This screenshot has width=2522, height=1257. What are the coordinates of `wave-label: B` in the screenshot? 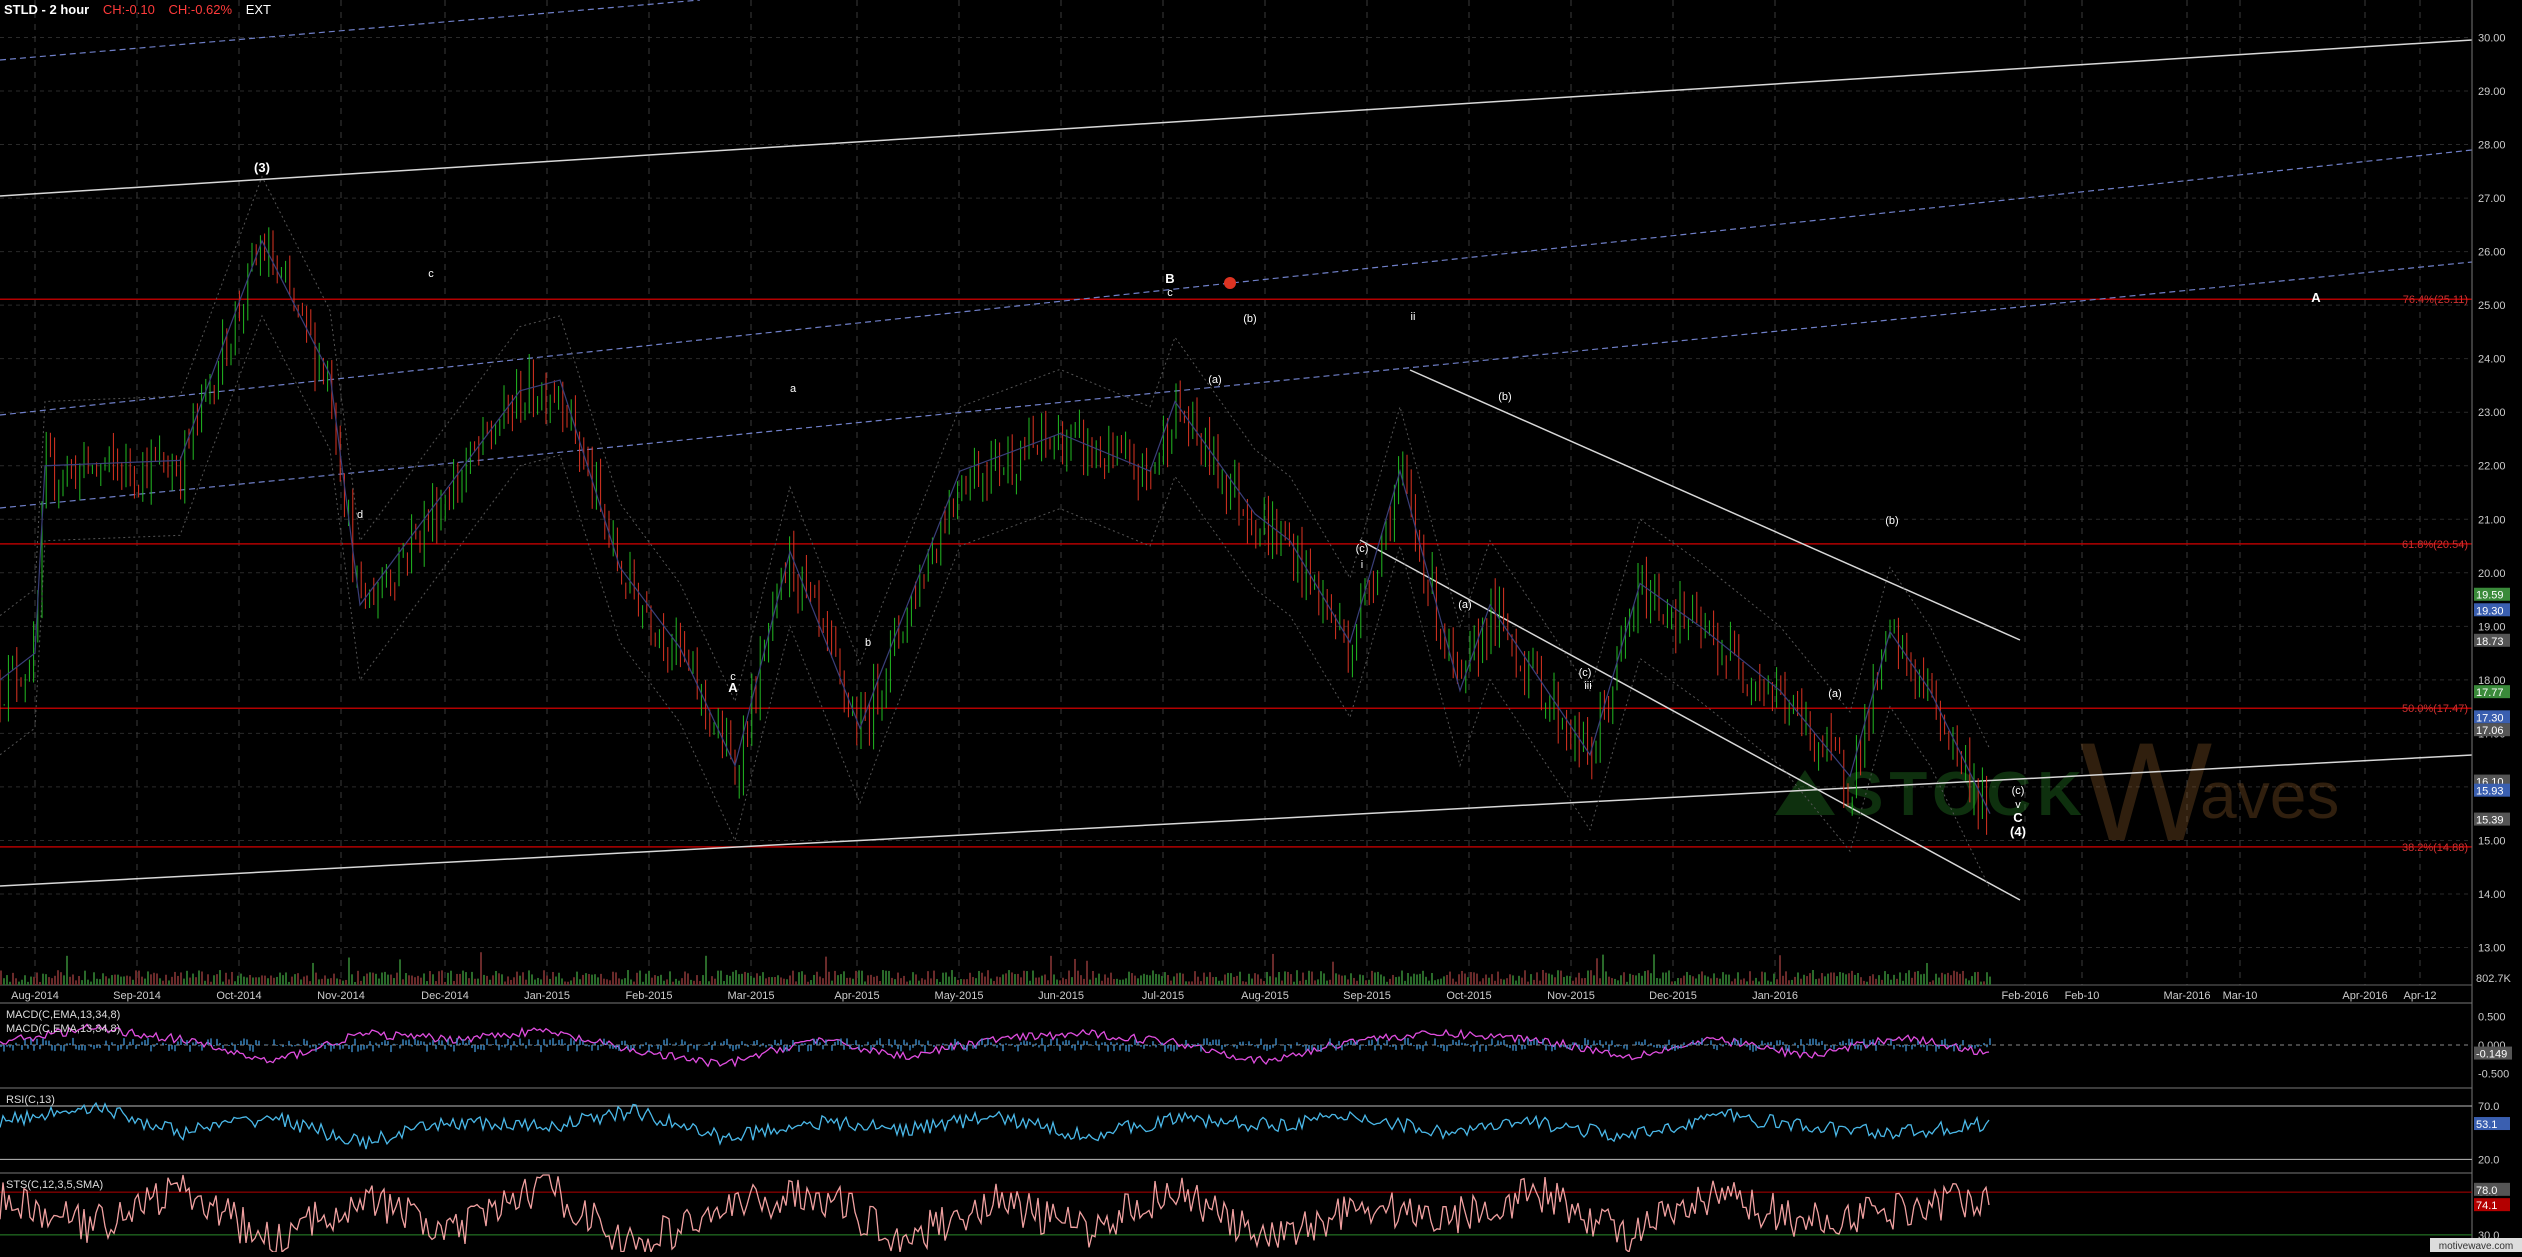 It's located at (1169, 278).